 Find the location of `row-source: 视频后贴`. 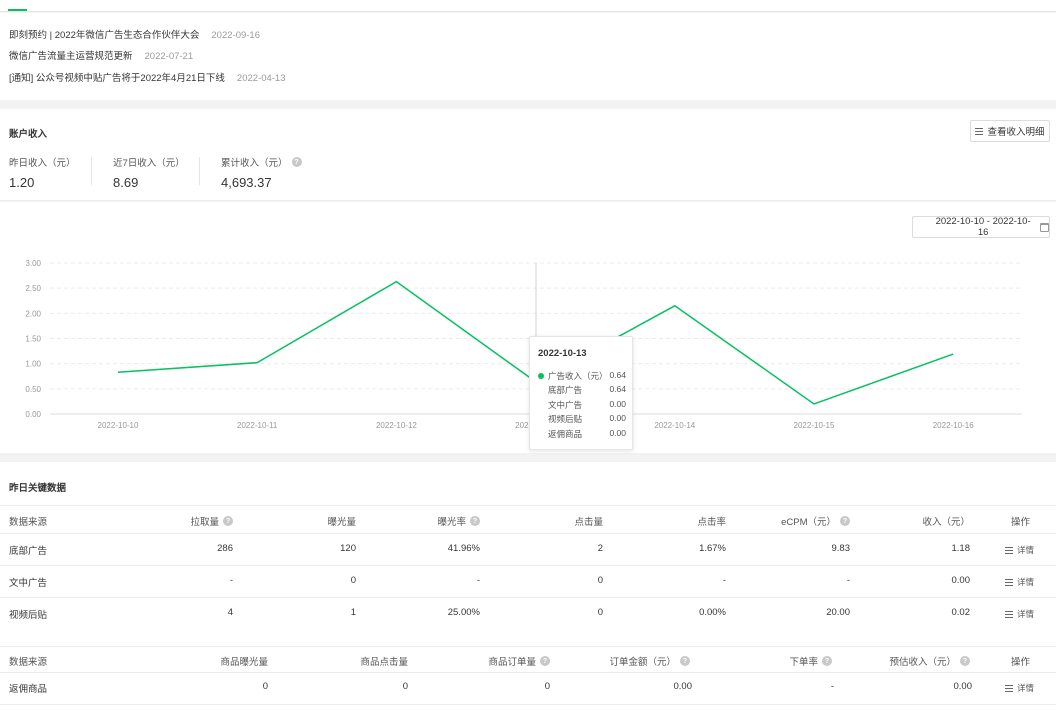

row-source: 视频后贴 is located at coordinates (28, 615).